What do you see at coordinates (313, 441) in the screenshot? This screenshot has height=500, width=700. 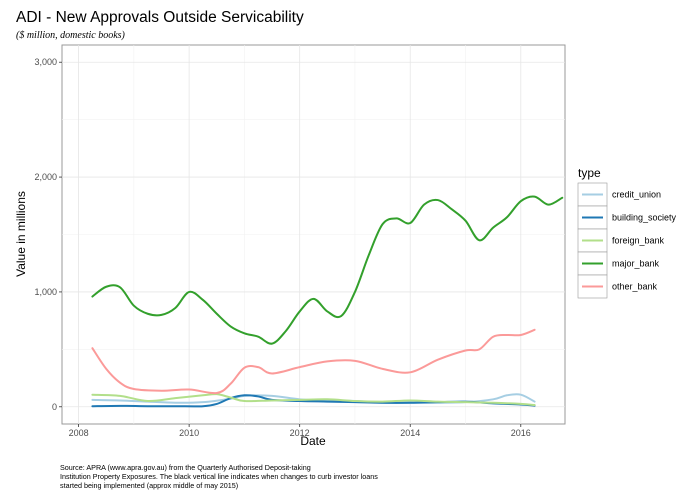 I see `x-axis-title: Date` at bounding box center [313, 441].